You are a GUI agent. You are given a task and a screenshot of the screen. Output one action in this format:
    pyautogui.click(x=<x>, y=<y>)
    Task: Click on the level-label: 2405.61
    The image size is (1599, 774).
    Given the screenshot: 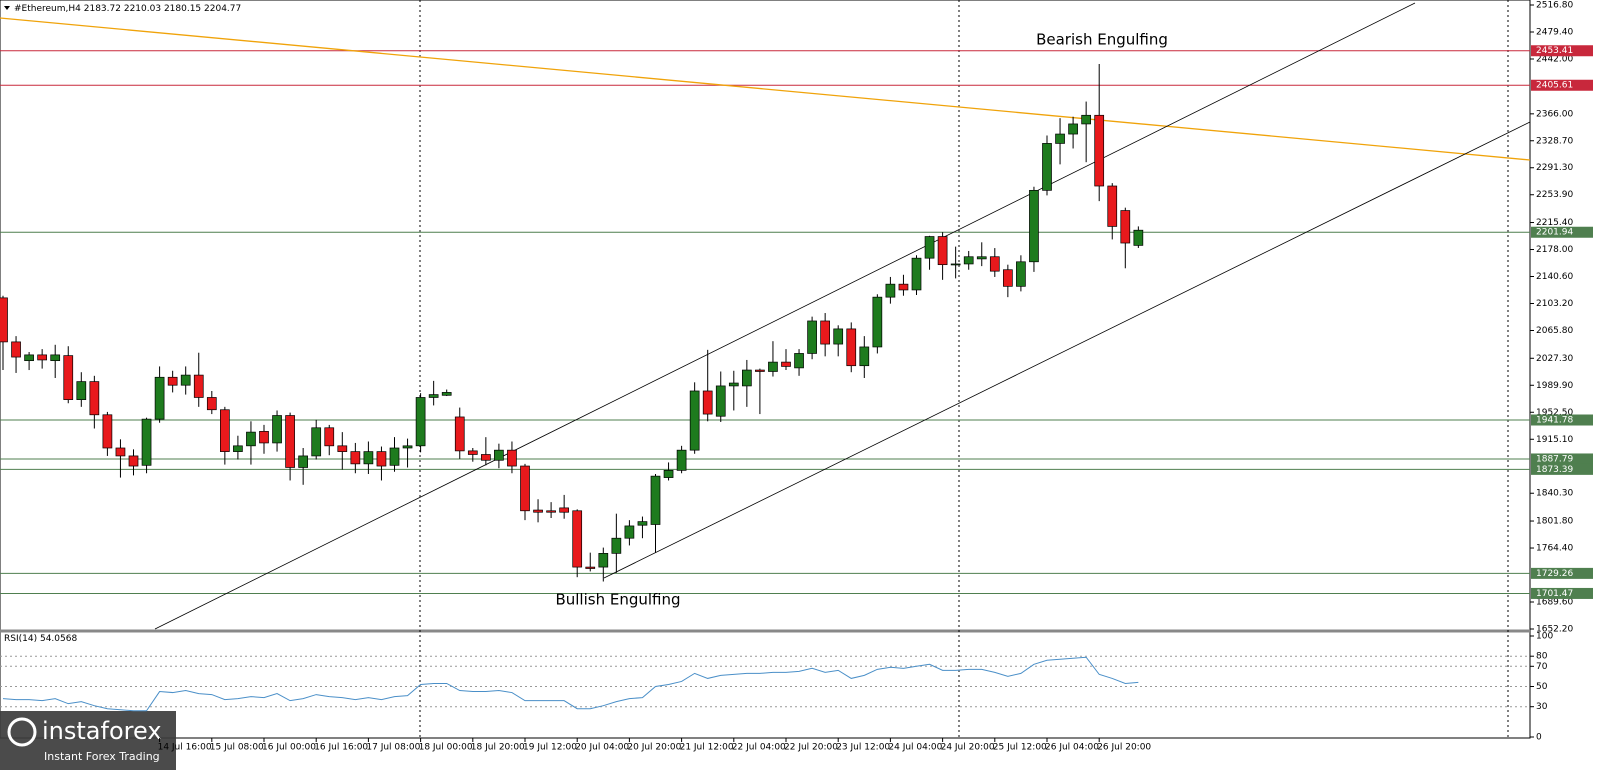 What is the action you would take?
    pyautogui.click(x=1554, y=86)
    